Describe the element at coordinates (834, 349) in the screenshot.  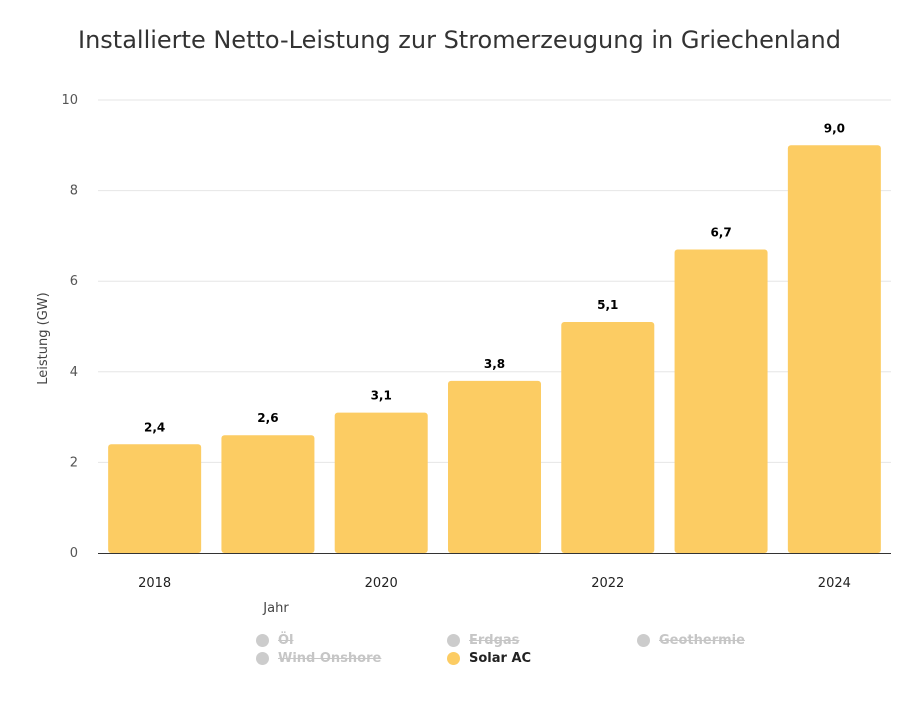
I see `bar-2024` at that location.